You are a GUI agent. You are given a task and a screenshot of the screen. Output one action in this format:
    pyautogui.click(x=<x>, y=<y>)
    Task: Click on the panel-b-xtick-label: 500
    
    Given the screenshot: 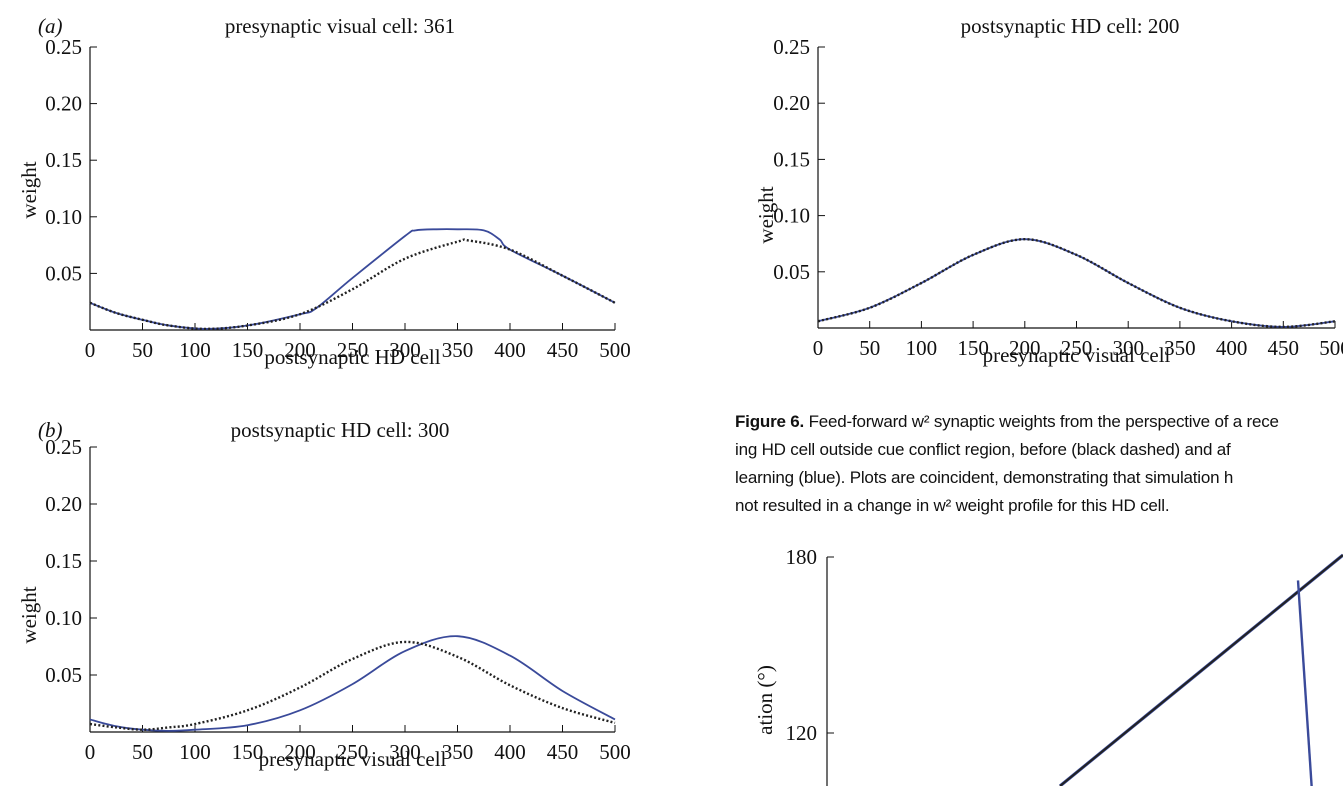 What is the action you would take?
    pyautogui.click(x=615, y=752)
    